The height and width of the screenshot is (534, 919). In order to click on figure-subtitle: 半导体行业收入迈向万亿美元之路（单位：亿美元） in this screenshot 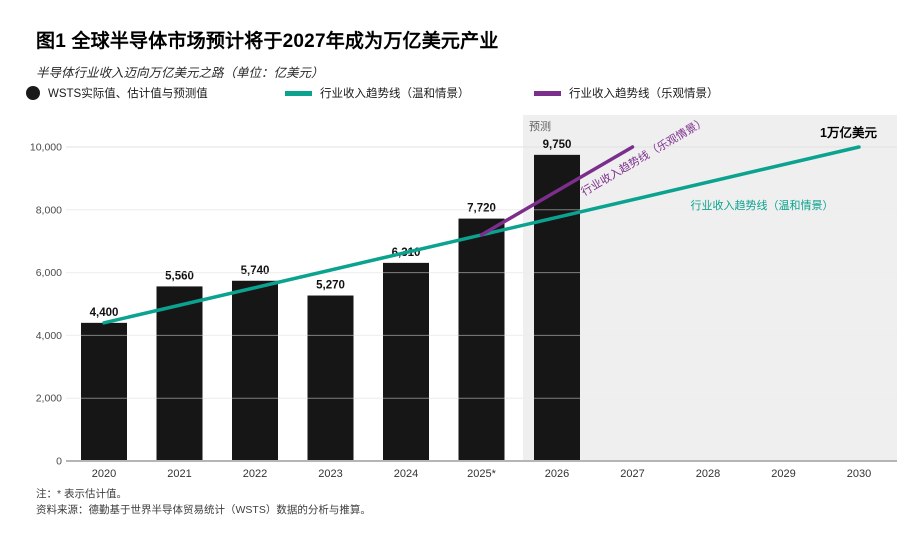, I will do `click(180, 73)`.